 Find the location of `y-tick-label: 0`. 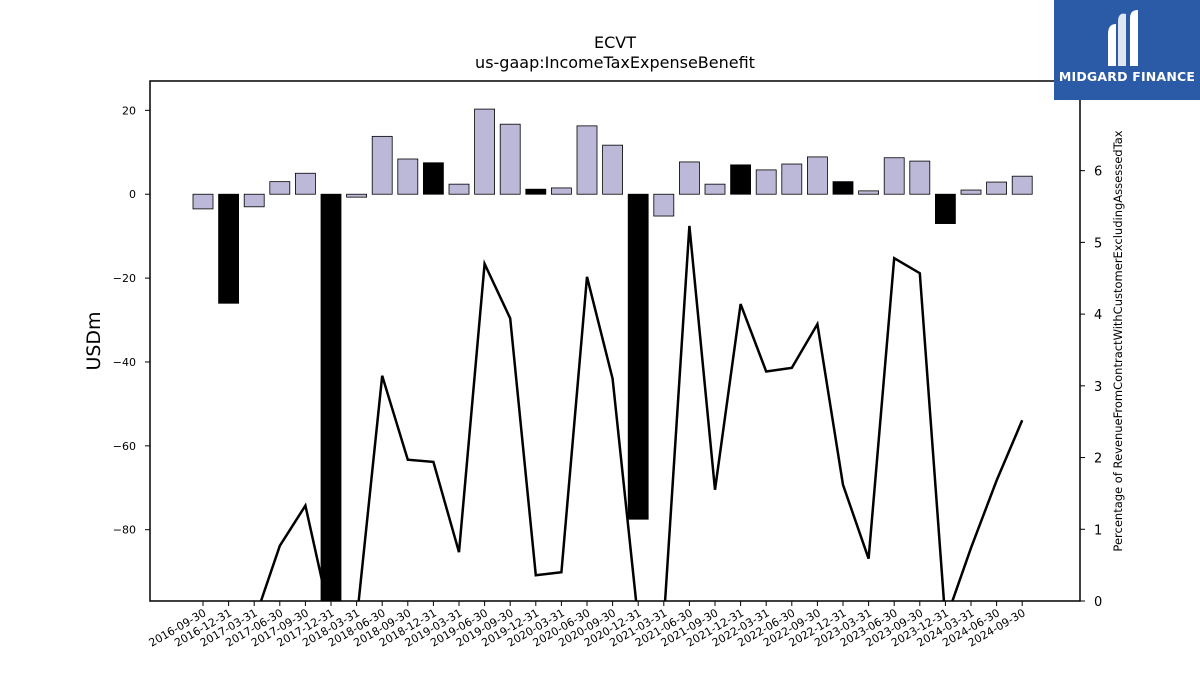

y-tick-label: 0 is located at coordinates (132, 194).